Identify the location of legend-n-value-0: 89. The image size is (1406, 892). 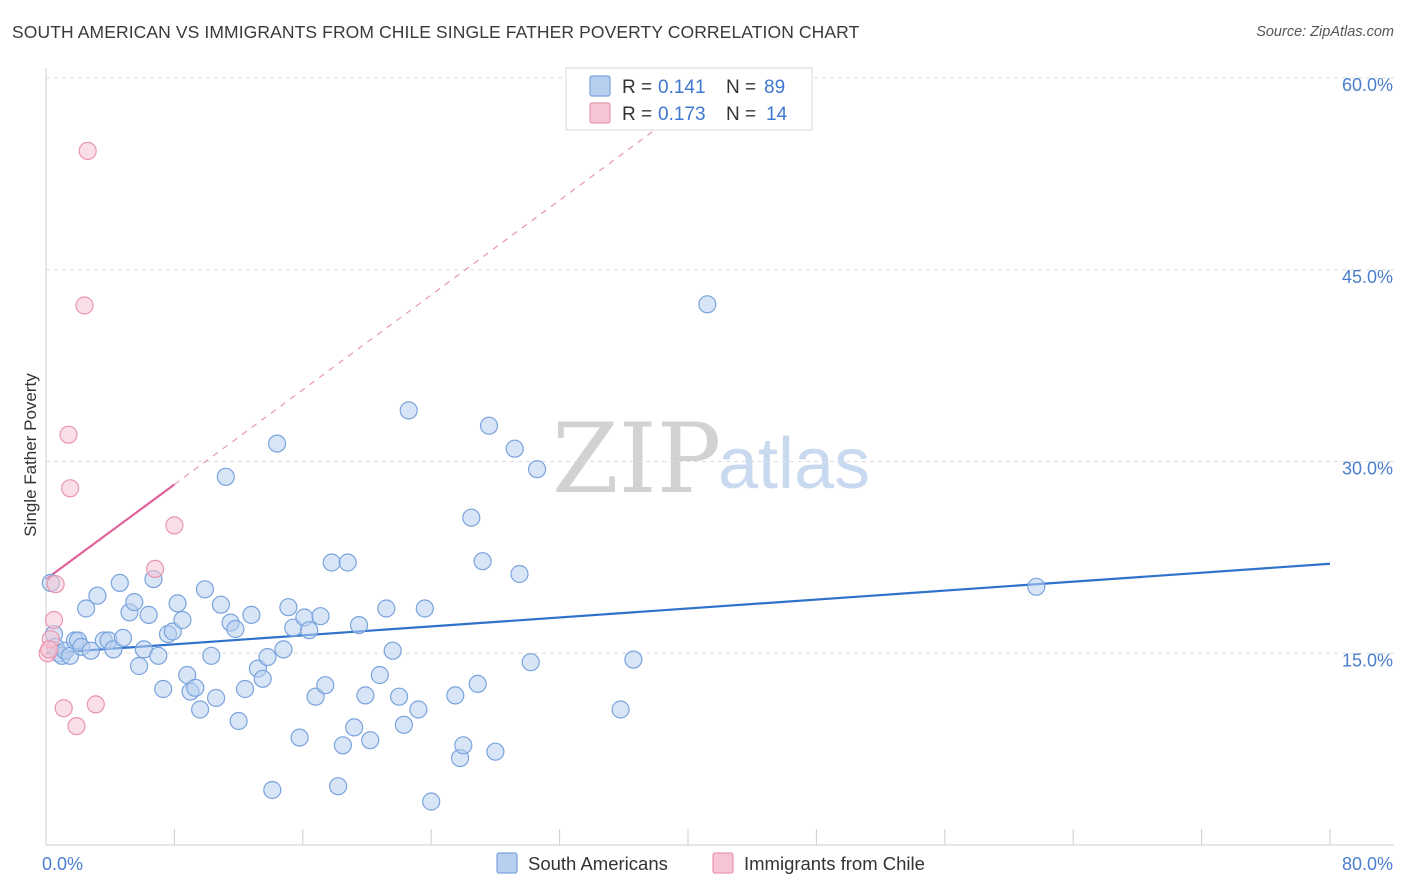
(774, 87).